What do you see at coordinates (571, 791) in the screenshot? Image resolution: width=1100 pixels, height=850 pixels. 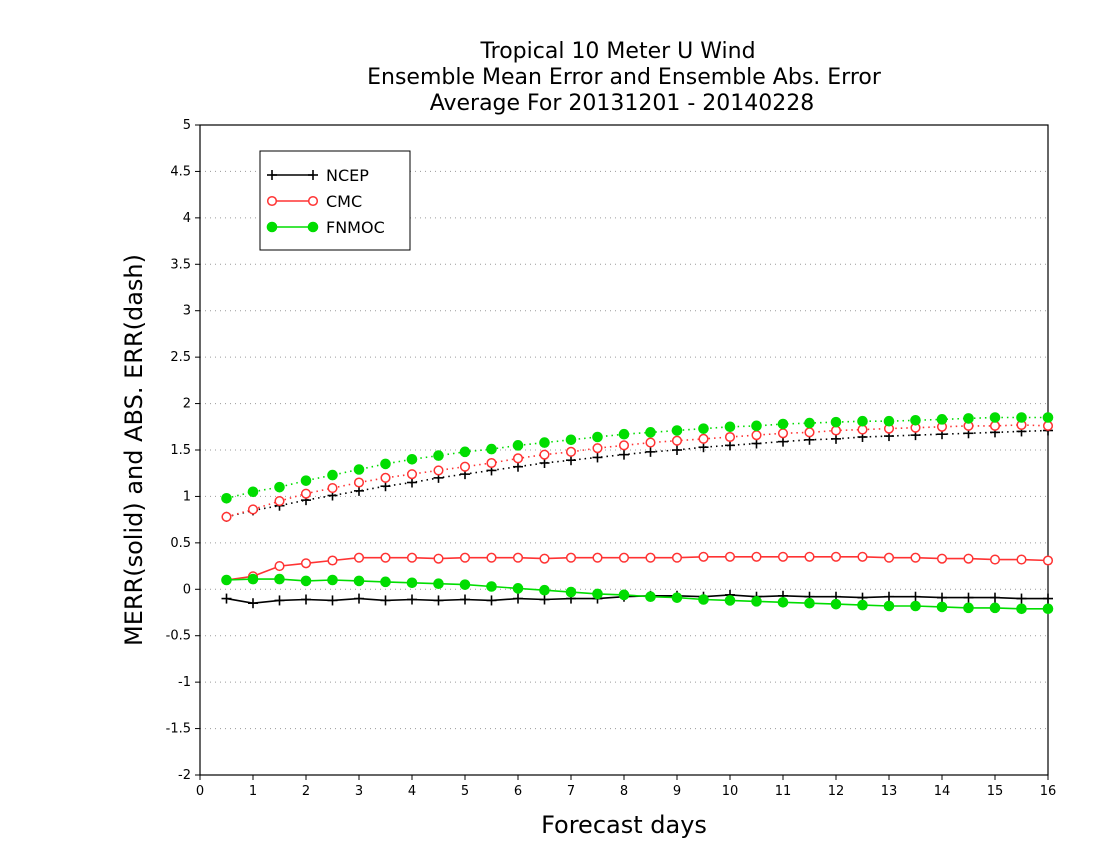 I see `x-tick-label: 7` at bounding box center [571, 791].